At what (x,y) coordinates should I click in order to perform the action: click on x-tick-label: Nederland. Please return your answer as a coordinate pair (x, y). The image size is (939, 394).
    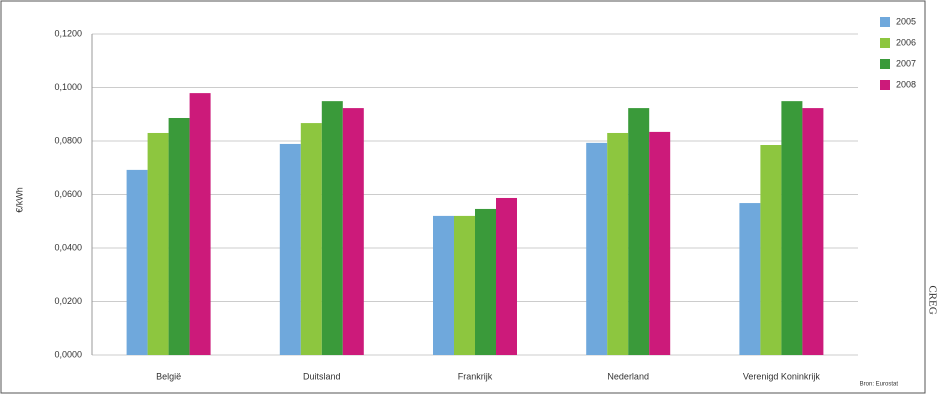
    Looking at the image, I should click on (628, 376).